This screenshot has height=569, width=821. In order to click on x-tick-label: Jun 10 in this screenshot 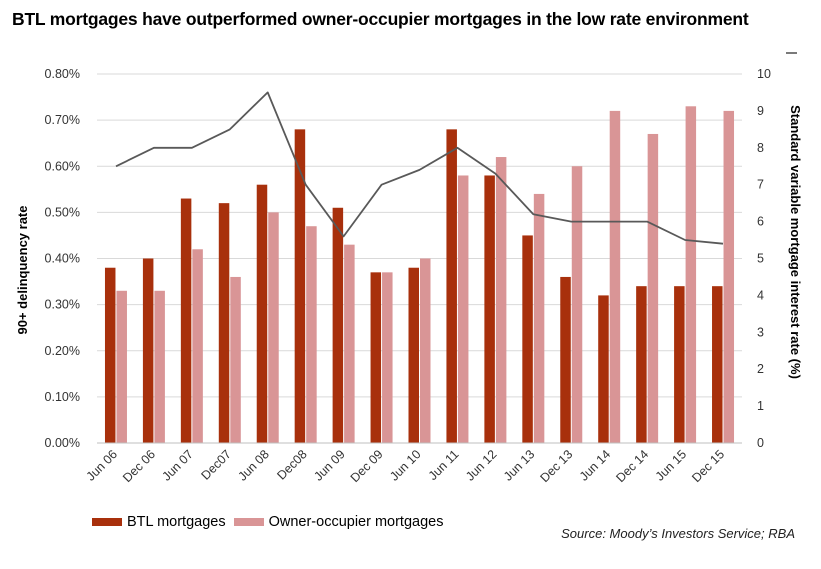, I will do `click(405, 465)`.